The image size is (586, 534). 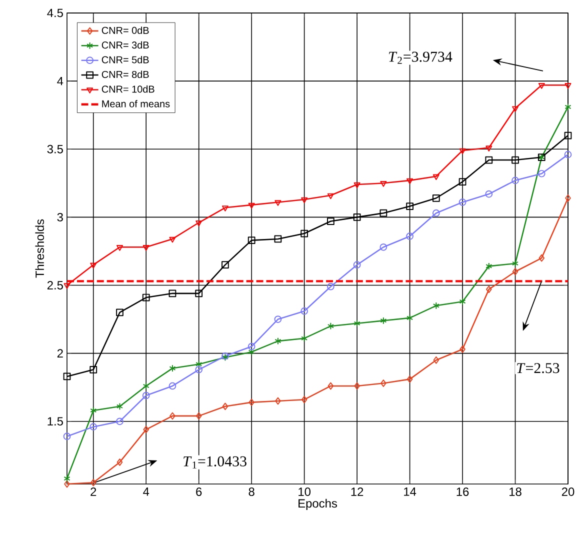 What do you see at coordinates (60, 81) in the screenshot?
I see `y-tick-label: 4` at bounding box center [60, 81].